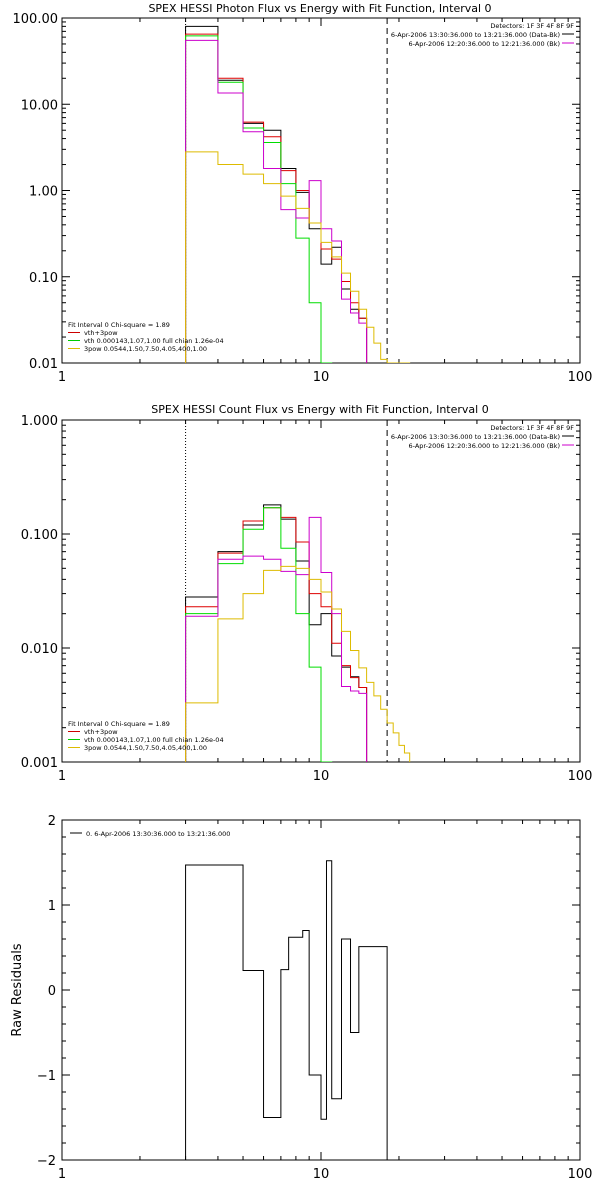  Describe the element at coordinates (298, 257) in the screenshot. I see `photon-series-4-line` at that location.